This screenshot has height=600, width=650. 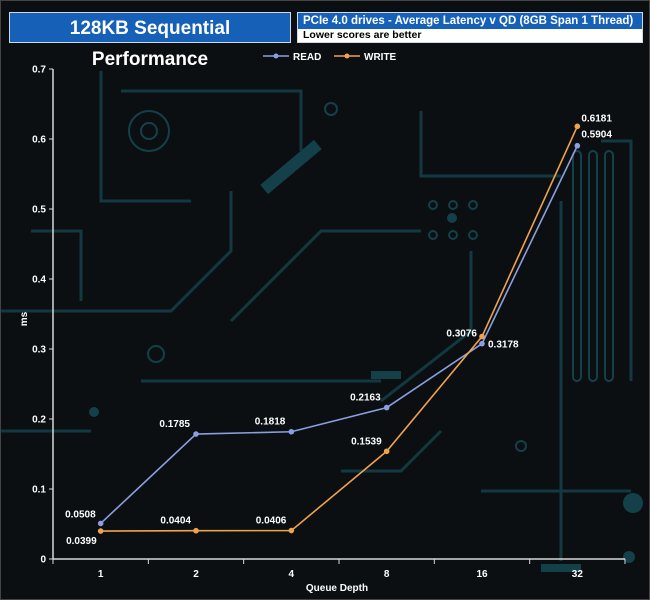 What do you see at coordinates (39, 420) in the screenshot?
I see `y-tick-label: 0.2` at bounding box center [39, 420].